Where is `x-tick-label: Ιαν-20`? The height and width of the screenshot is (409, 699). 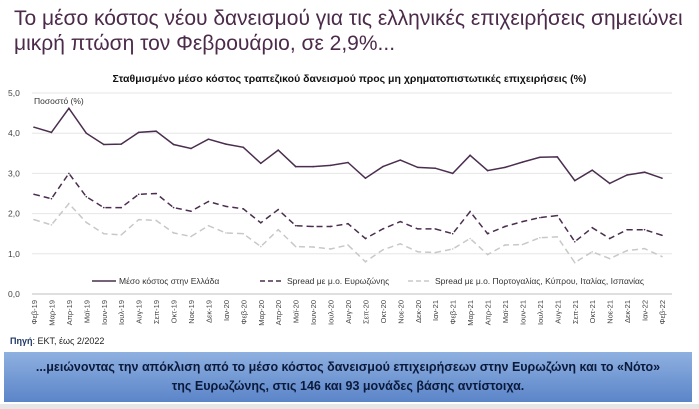 x-tick-label: Ιαν-20 is located at coordinates (226, 310).